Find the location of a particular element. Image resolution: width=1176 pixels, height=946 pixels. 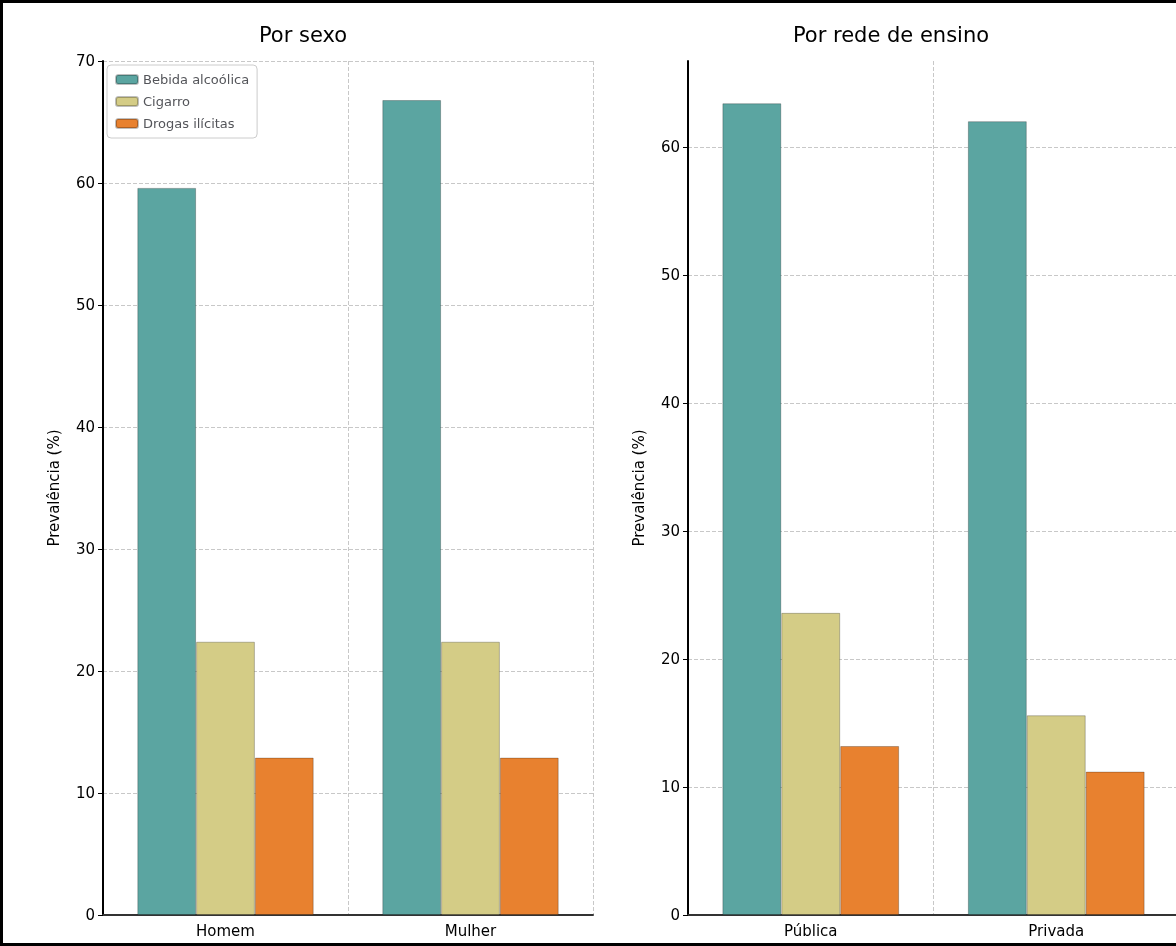

x-tick-label: Mulher is located at coordinates (471, 930).